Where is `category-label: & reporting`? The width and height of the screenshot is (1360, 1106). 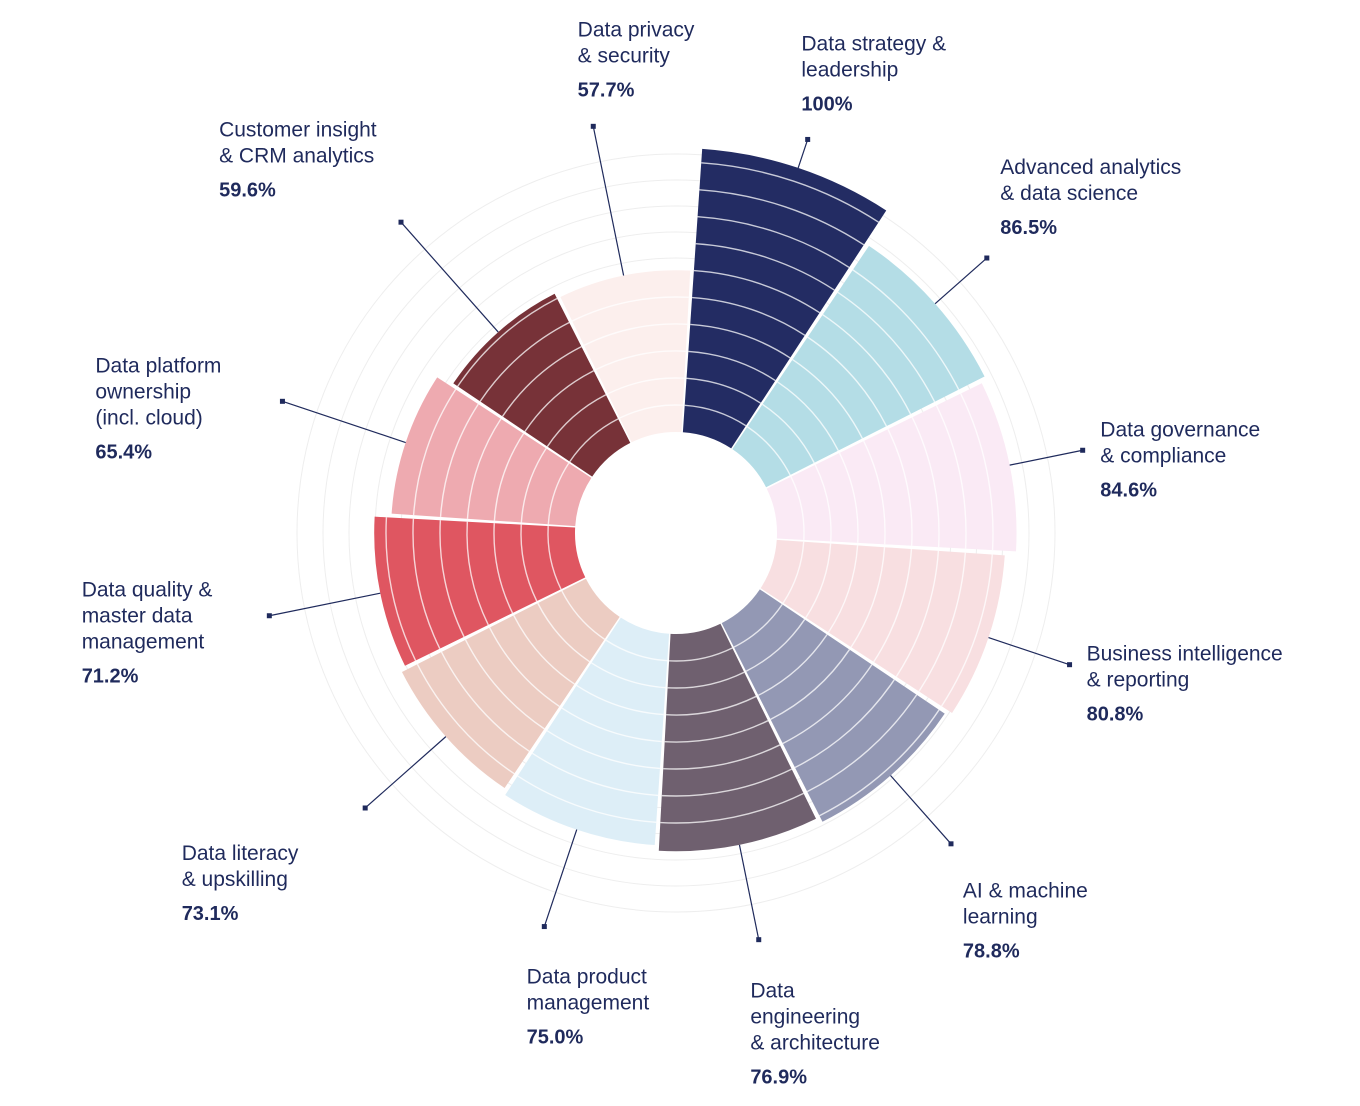 category-label: & reporting is located at coordinates (1138, 679).